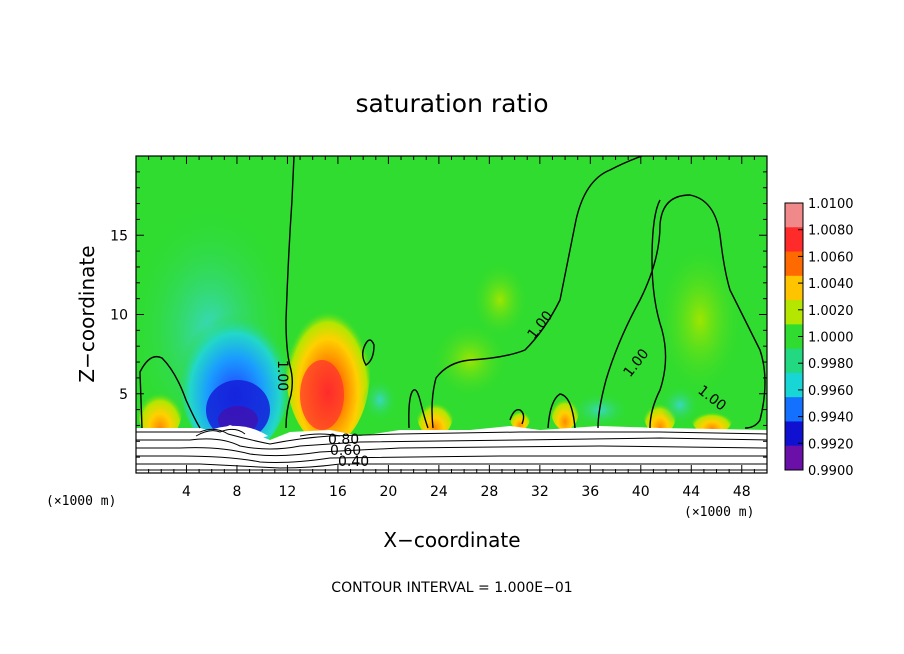  What do you see at coordinates (831, 364) in the screenshot?
I see `colorbar-label: 0.9980` at bounding box center [831, 364].